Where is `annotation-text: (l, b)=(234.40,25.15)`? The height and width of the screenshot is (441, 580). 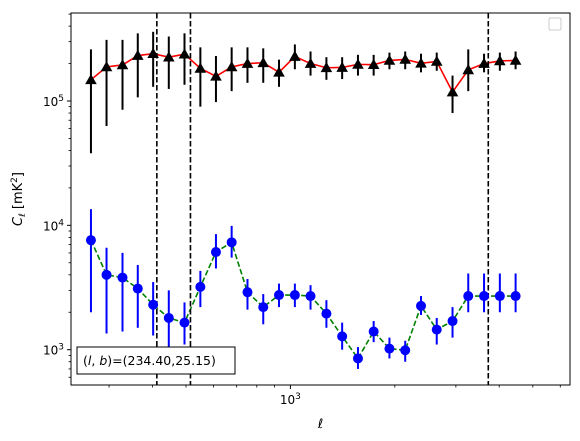
annotation-text: (l, b)=(234.40,25.15) is located at coordinates (149, 360).